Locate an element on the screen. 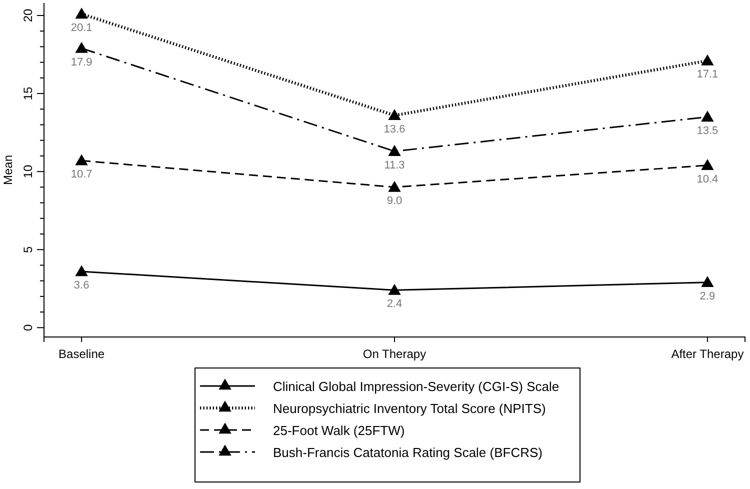 This screenshot has width=750, height=489. data-label: 2.4 is located at coordinates (394, 304).